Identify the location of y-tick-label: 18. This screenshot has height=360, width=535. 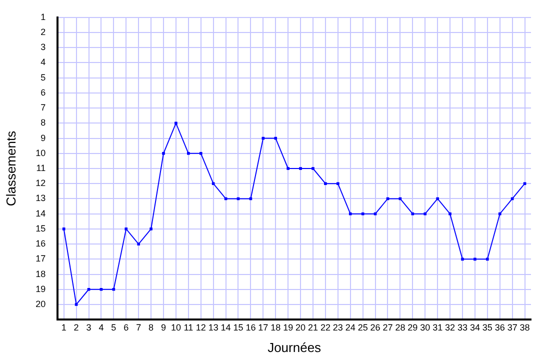
(41, 273).